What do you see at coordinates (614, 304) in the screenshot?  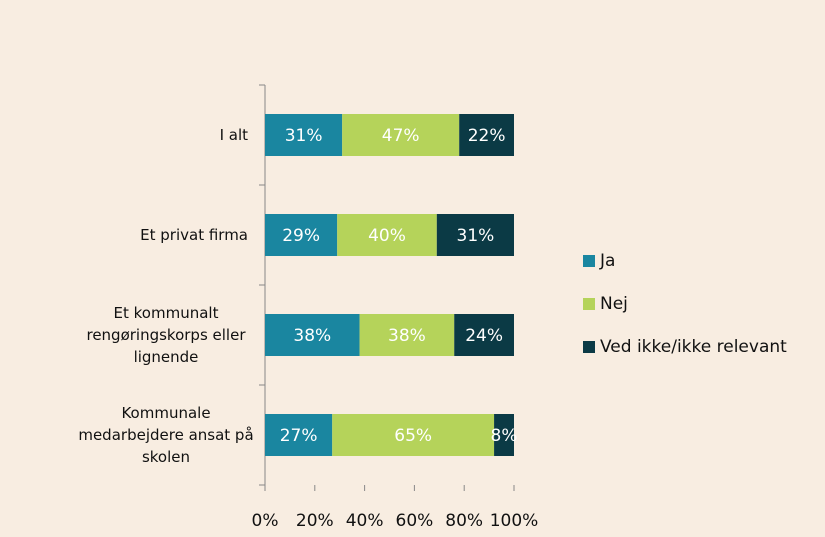 I see `legend-label: Nej` at bounding box center [614, 304].